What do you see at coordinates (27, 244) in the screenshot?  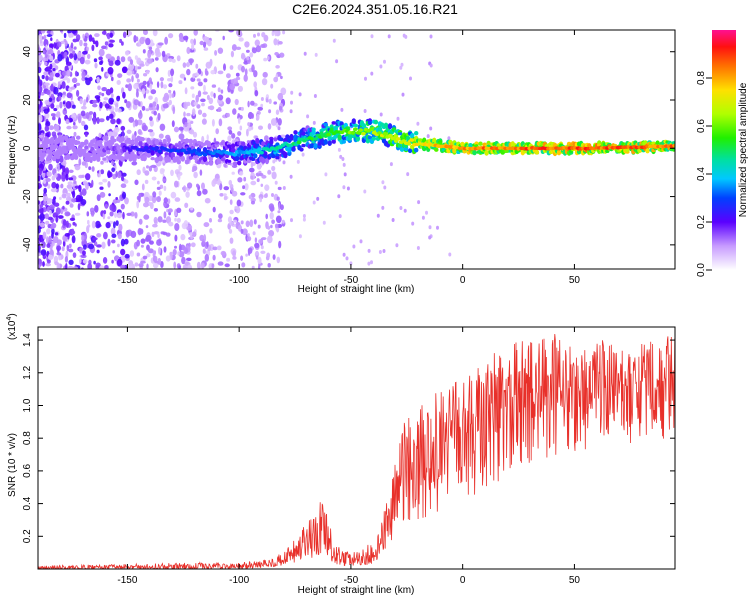 I see `spectrogram-y-tick-label: -40` at bounding box center [27, 244].